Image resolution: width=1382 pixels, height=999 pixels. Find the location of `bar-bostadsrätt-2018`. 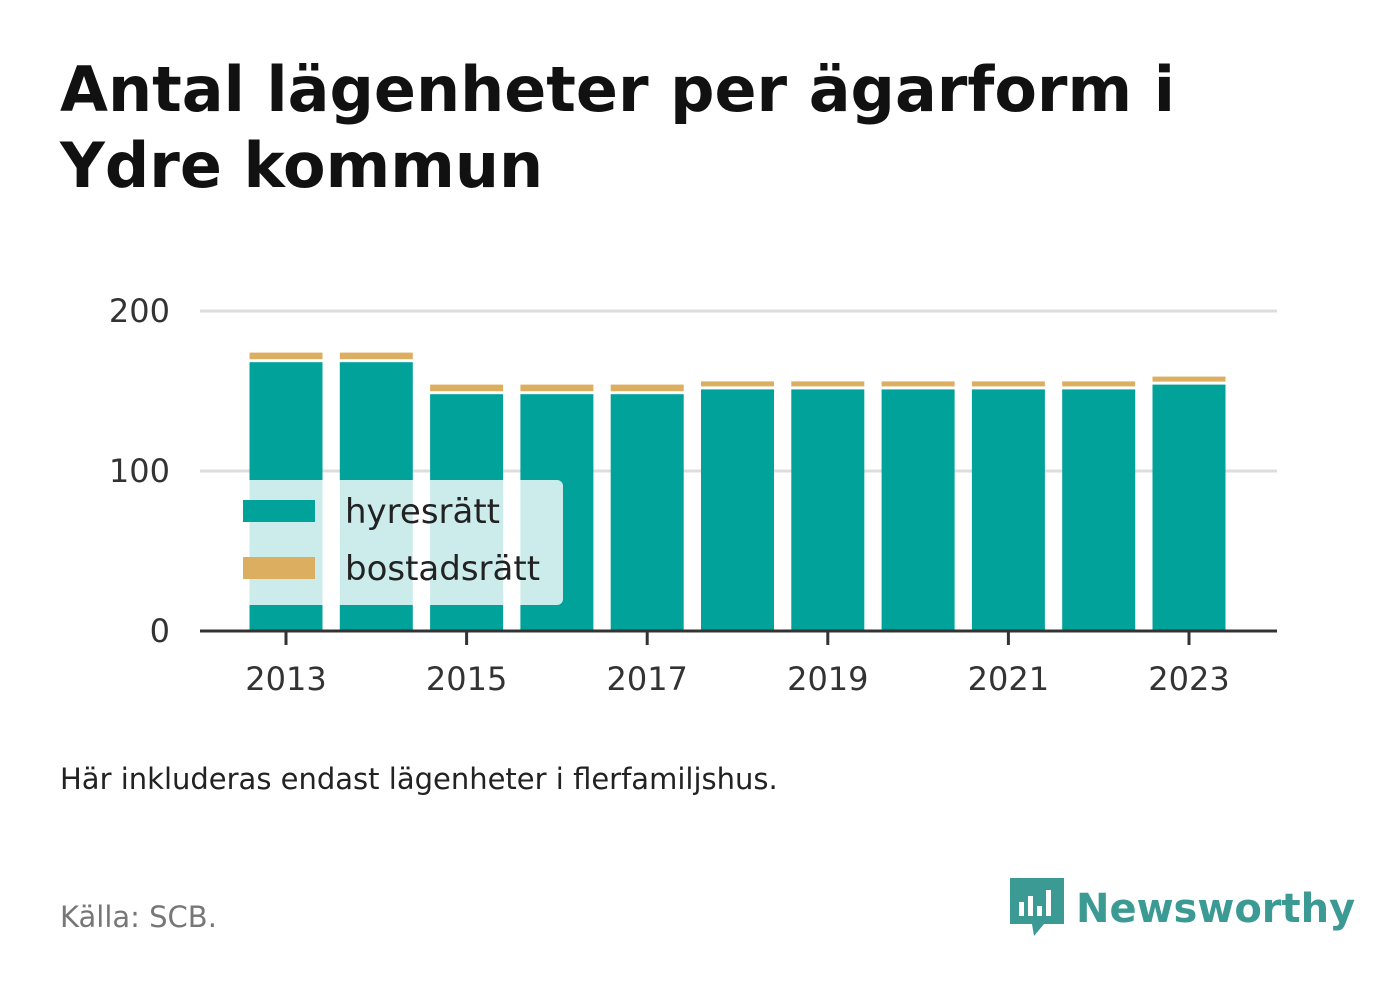

bar-bostadsrätt-2018 is located at coordinates (737, 384).